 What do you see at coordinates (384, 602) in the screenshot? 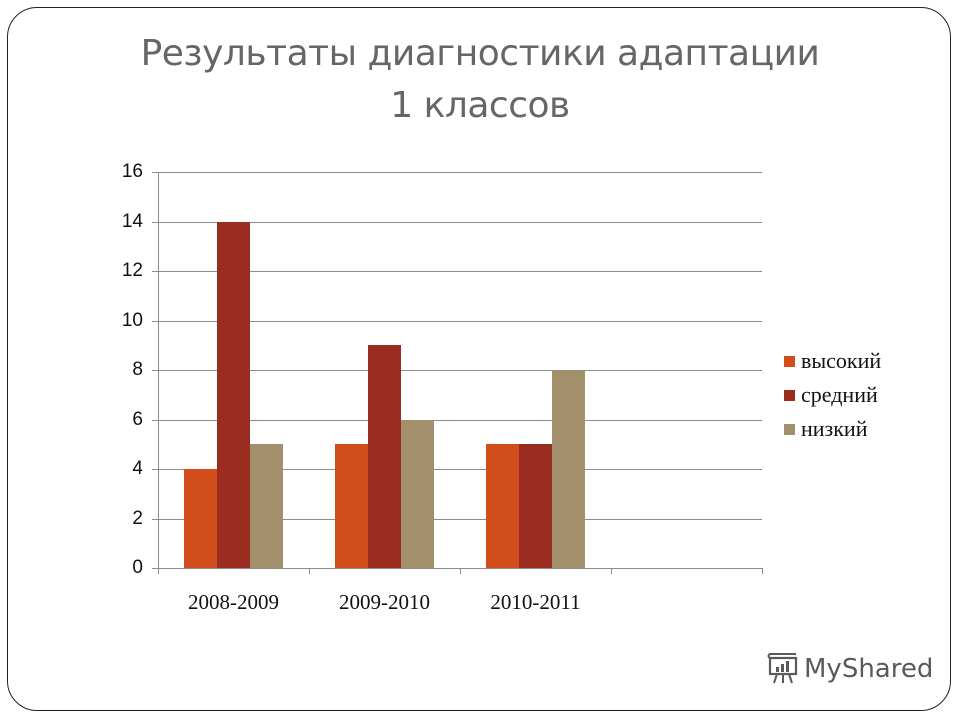
I see `x-category-label: 2009-2010` at bounding box center [384, 602].